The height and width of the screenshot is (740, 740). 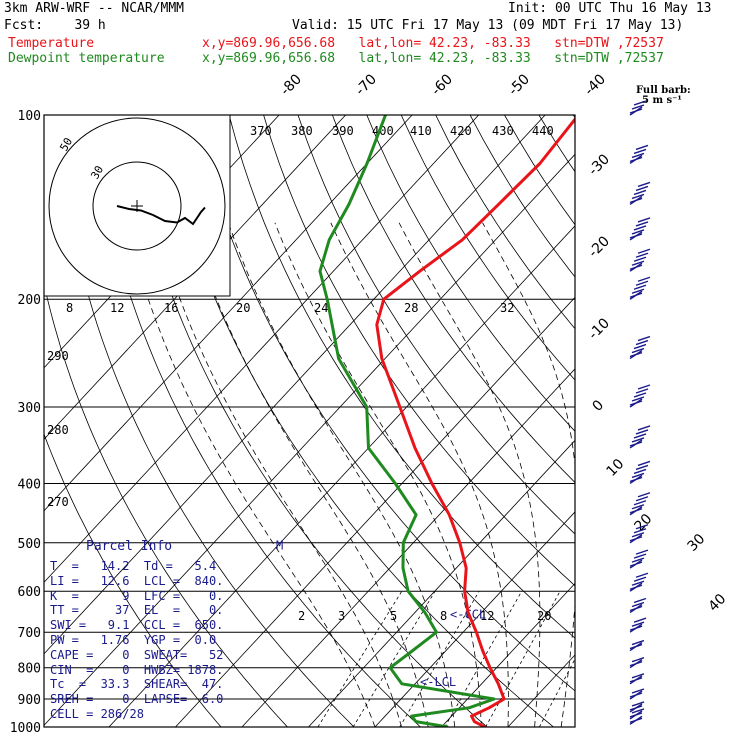 What do you see at coordinates (25, 728) in the screenshot?
I see `pressure-label-1000: 1000` at bounding box center [25, 728].